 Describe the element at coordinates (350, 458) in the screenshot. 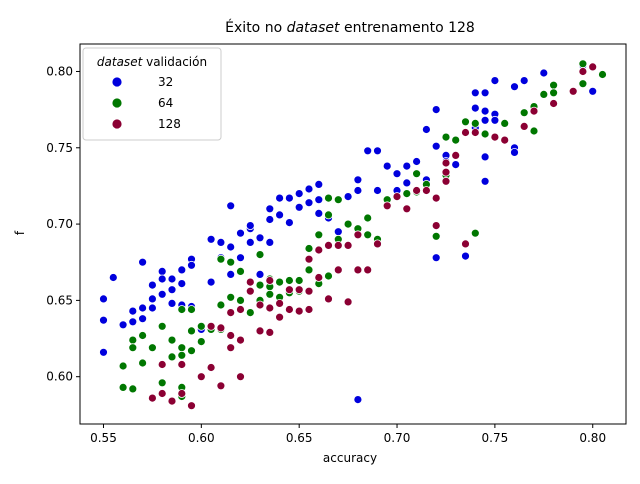

I see `x-axis-label: accuracy` at that location.